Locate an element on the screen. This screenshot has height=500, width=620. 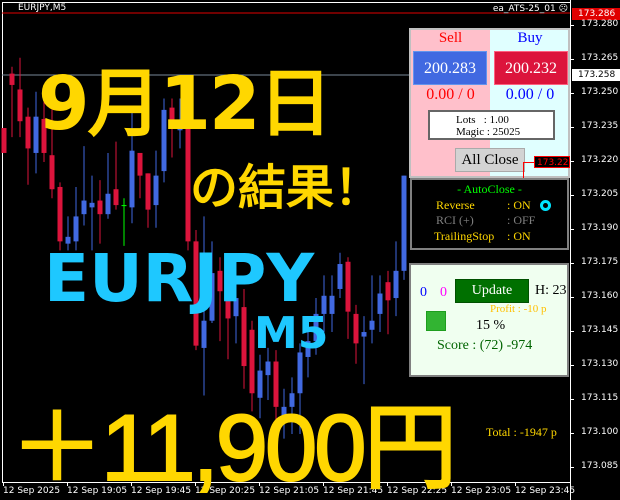
price-tick: 173.115 is located at coordinates (594, 398).